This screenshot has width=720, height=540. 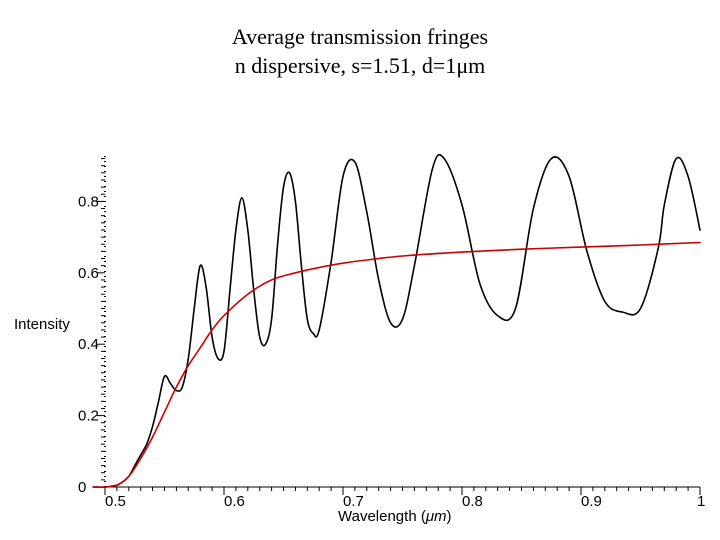 I want to click on x-tick-label: 0.5, so click(x=115, y=501).